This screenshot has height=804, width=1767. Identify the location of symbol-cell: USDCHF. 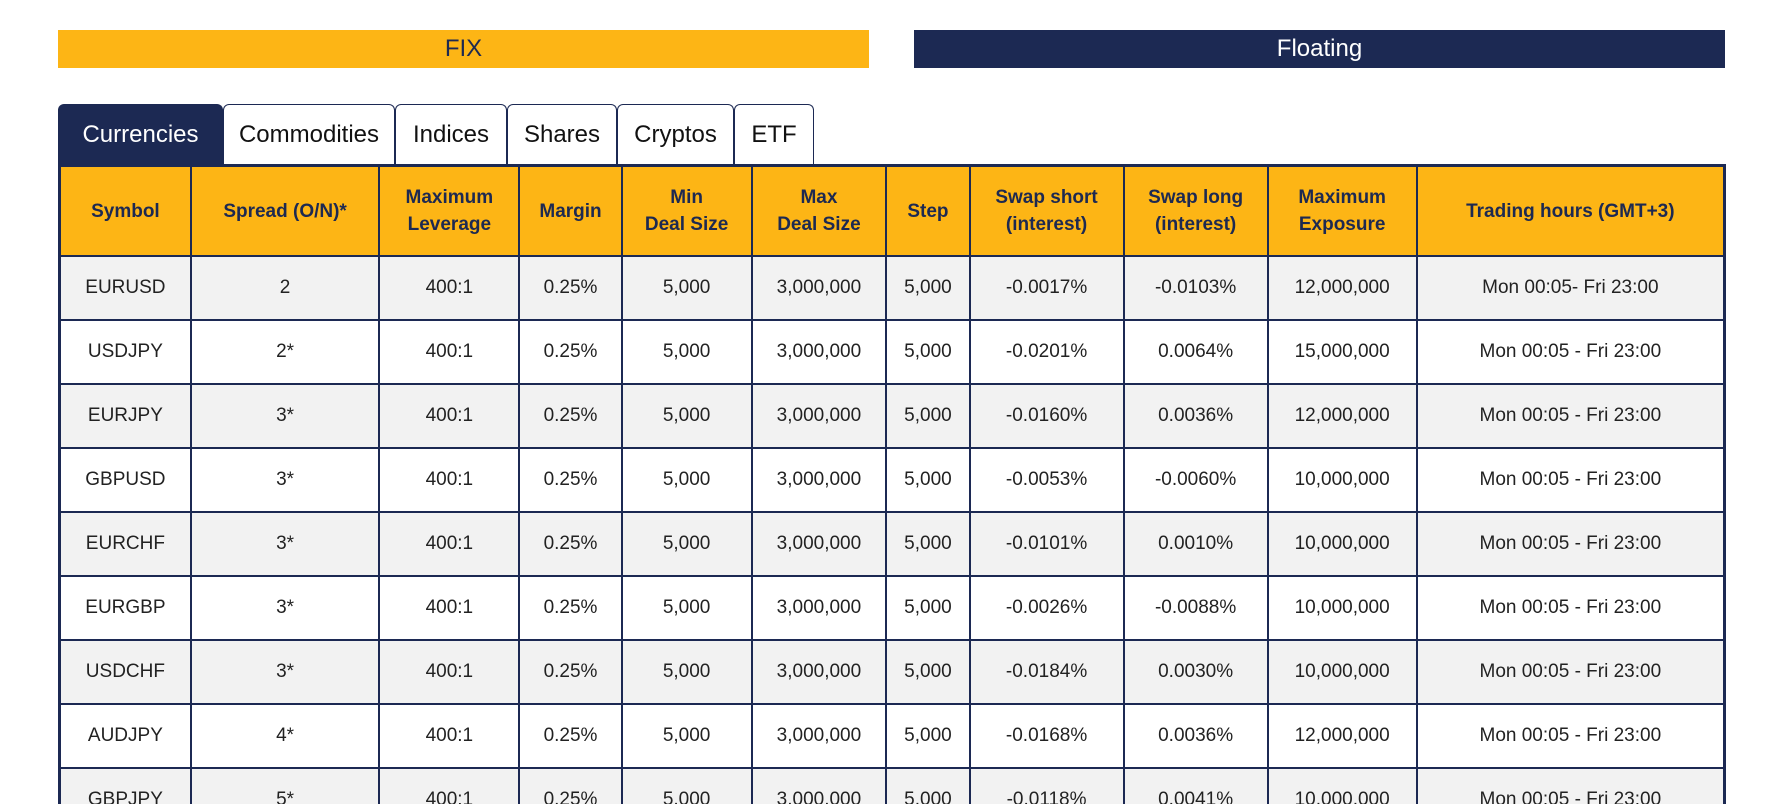
(126, 672).